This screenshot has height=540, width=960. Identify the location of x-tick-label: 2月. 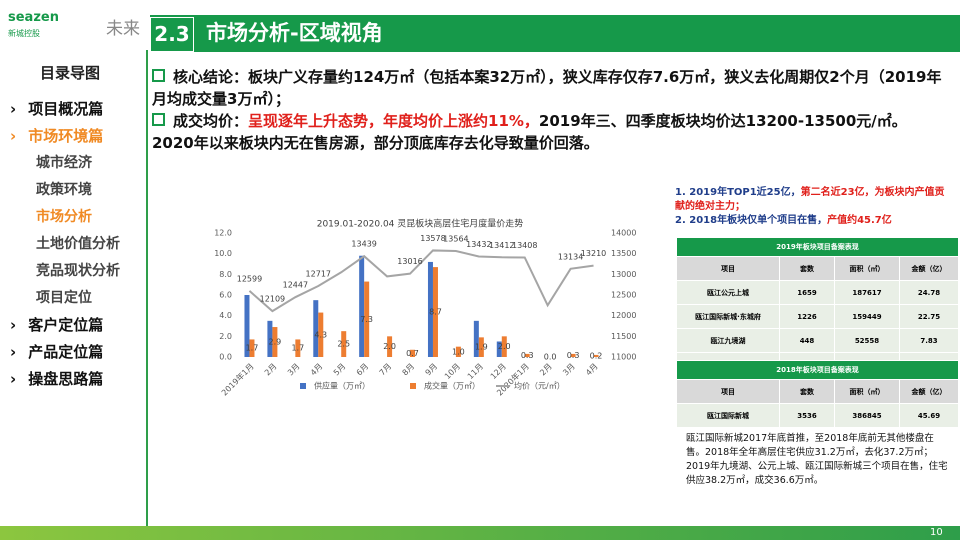
(271, 370).